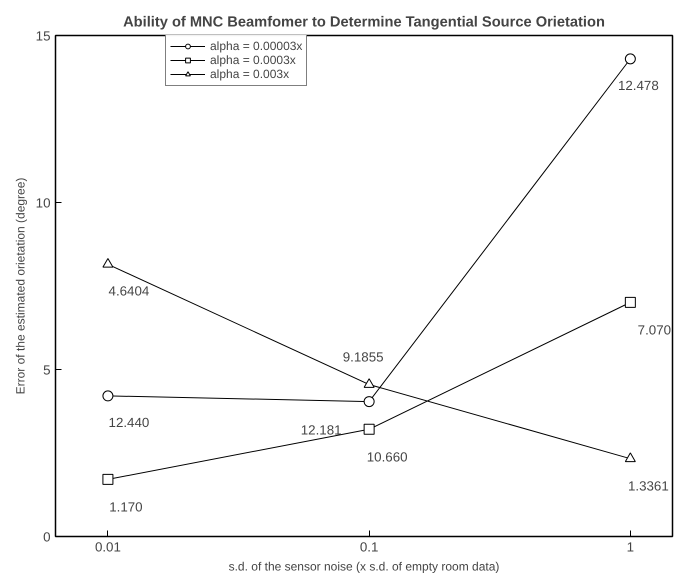 The image size is (684, 581). Describe the element at coordinates (126, 506) in the screenshot. I see `annotation: 1.170` at that location.